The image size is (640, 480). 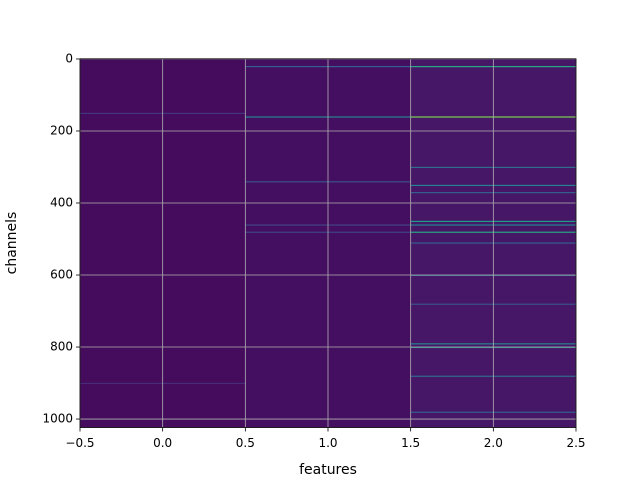 I want to click on y-tick-label: 600, so click(x=61, y=275).